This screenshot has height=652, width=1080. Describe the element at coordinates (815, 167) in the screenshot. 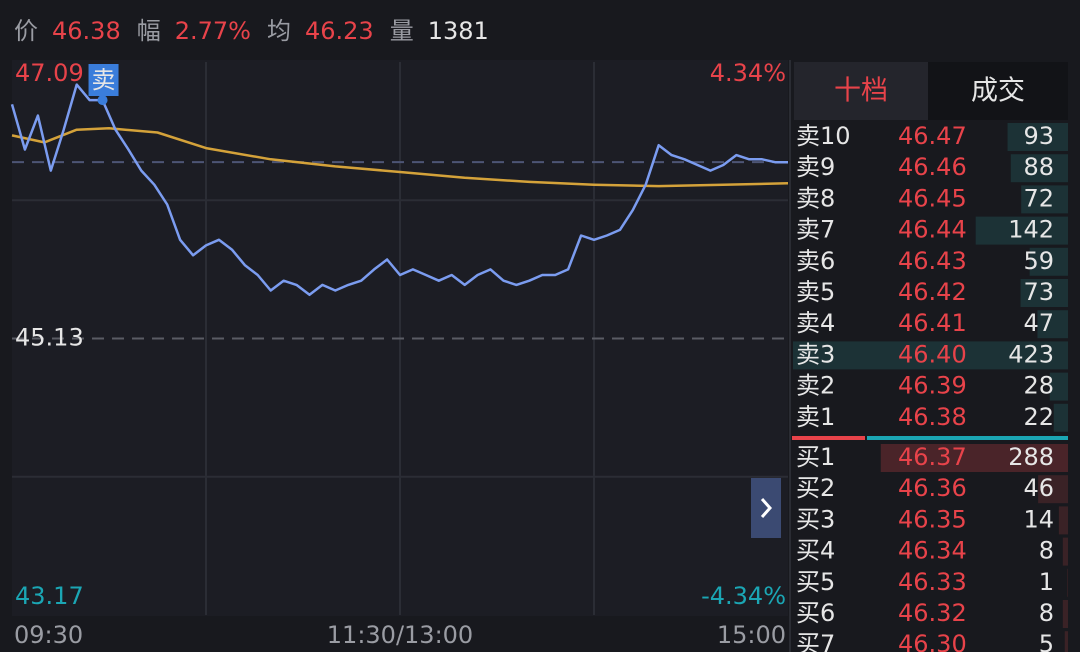

I see `row-label: 卖9` at that location.